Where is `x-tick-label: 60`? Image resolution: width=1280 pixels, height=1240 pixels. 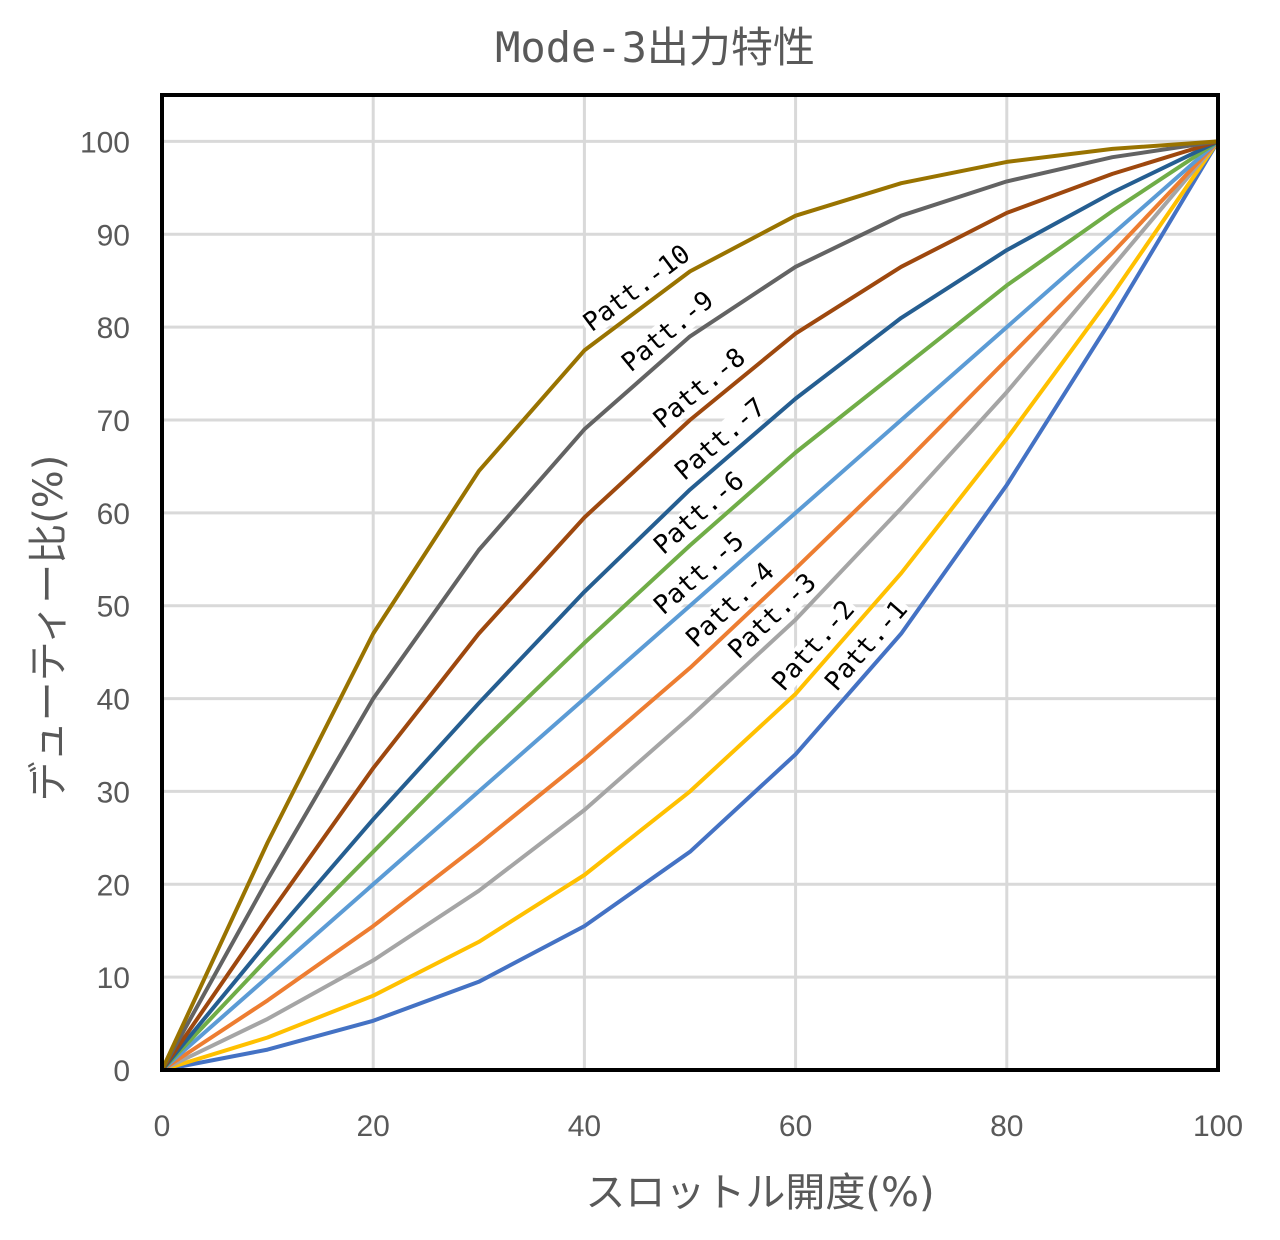 x-tick-label: 60 is located at coordinates (795, 1126).